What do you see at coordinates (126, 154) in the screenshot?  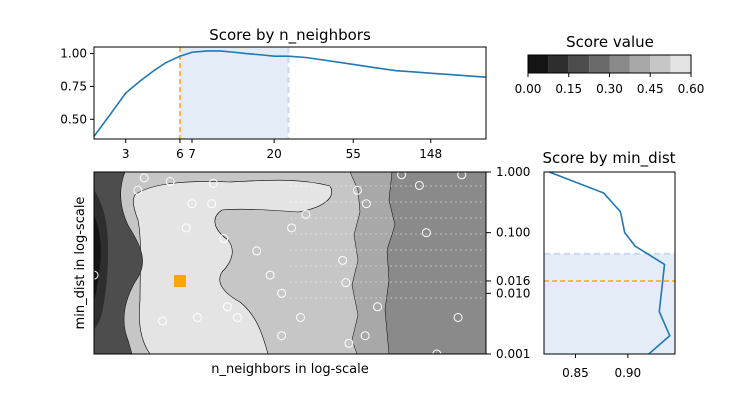 I see `top-x-tick-label: 3` at bounding box center [126, 154].